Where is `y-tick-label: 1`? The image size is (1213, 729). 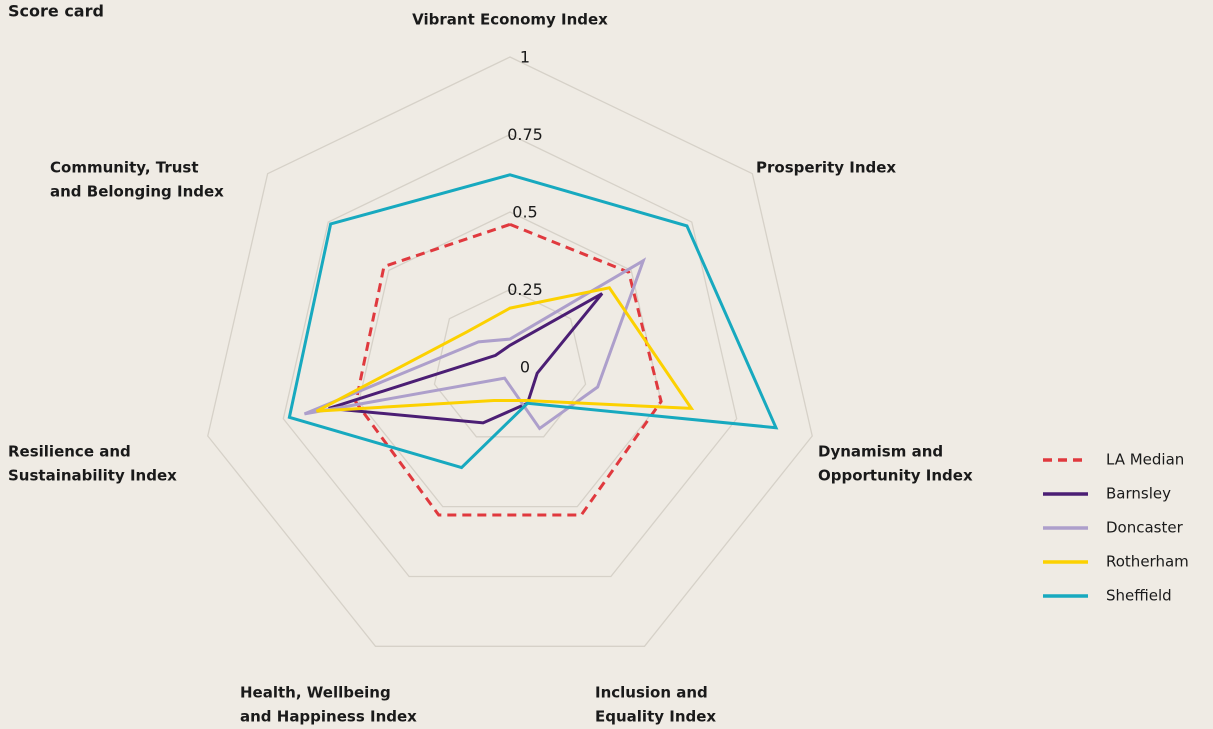
y-tick-label: 1 is located at coordinates (525, 57).